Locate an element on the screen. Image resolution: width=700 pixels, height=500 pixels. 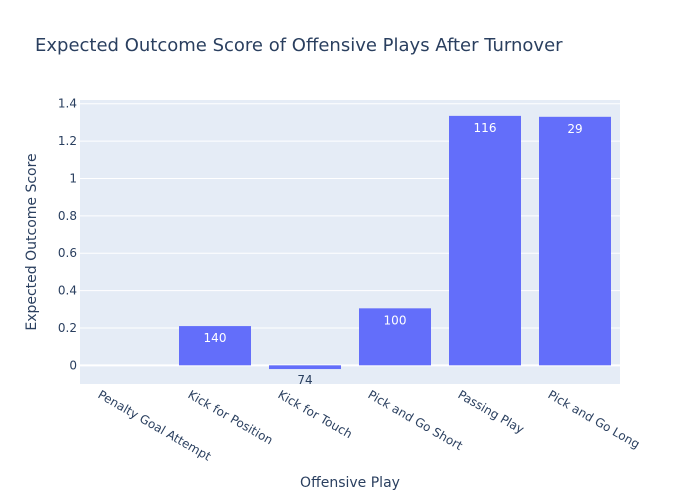
y-tick-label: 0.6 is located at coordinates (67, 253).